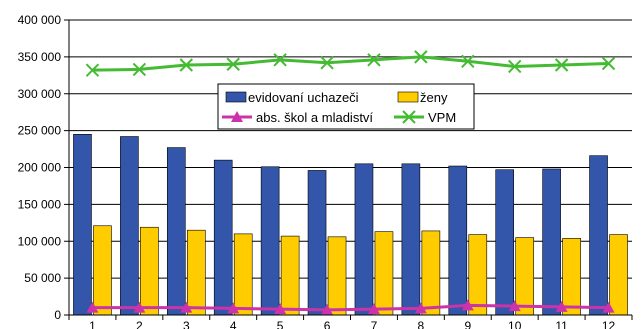 The image size is (643, 329). I want to click on y-tick-label: 150 000, so click(40, 204).